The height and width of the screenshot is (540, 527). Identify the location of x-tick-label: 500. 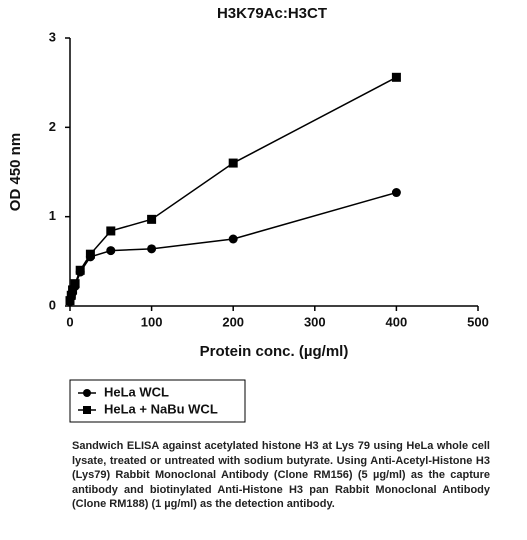
(478, 321).